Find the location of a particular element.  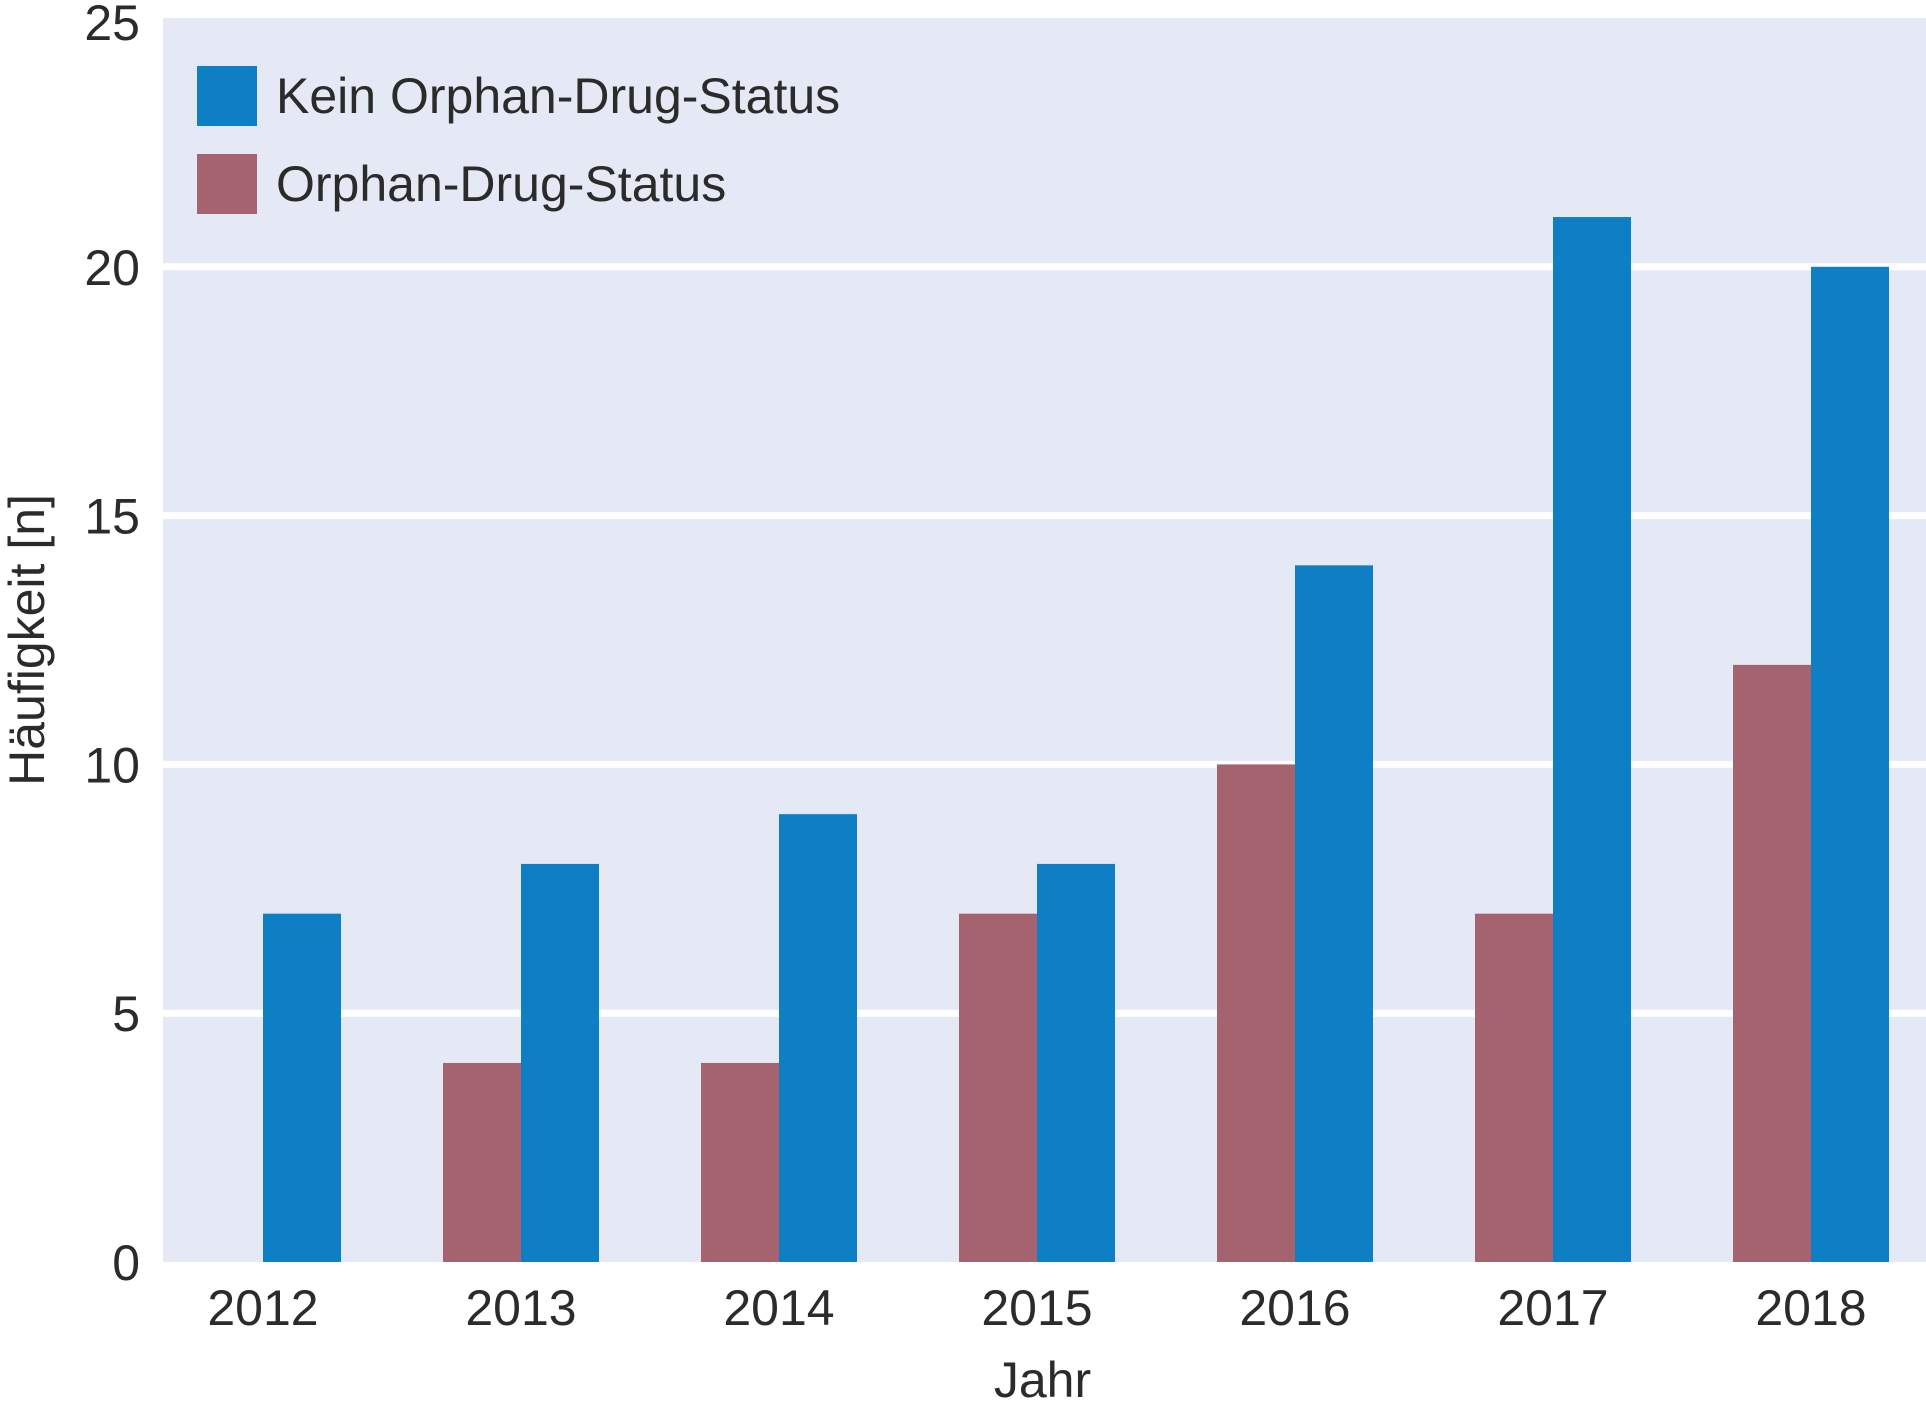

y-tick-label: 10 is located at coordinates (112, 765).